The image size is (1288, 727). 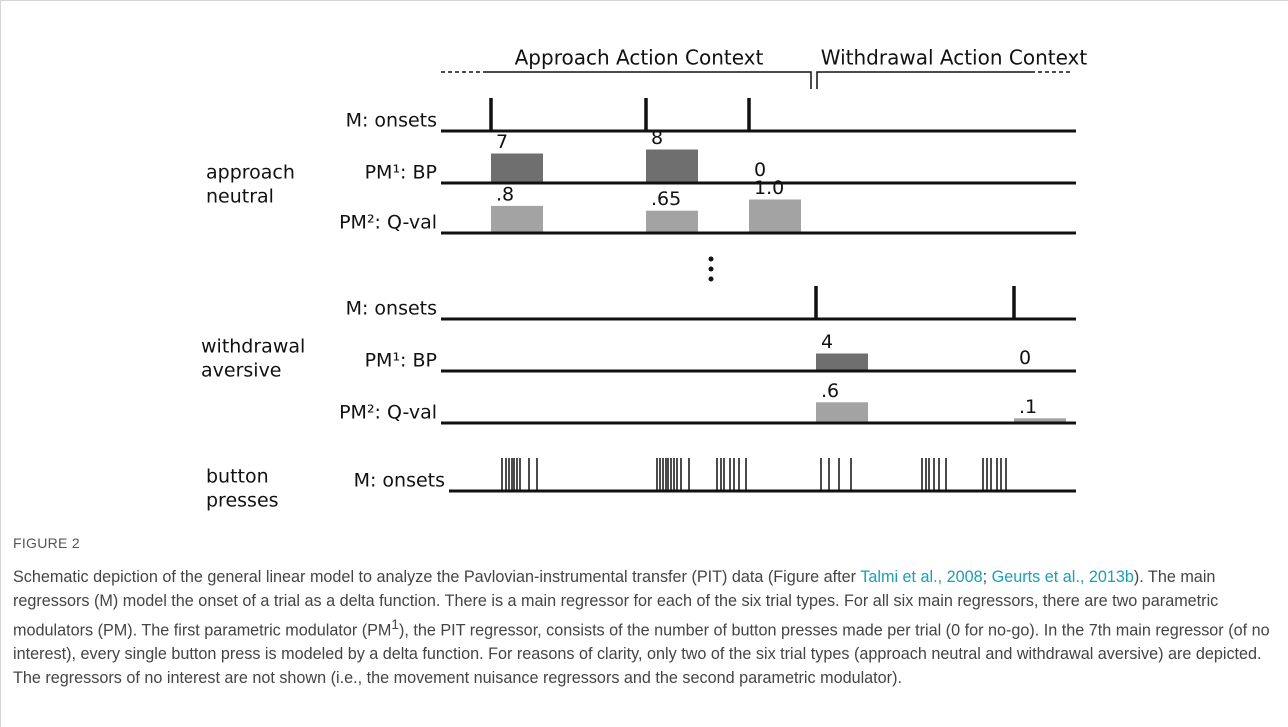 I want to click on group-label: aversive, so click(x=241, y=371).